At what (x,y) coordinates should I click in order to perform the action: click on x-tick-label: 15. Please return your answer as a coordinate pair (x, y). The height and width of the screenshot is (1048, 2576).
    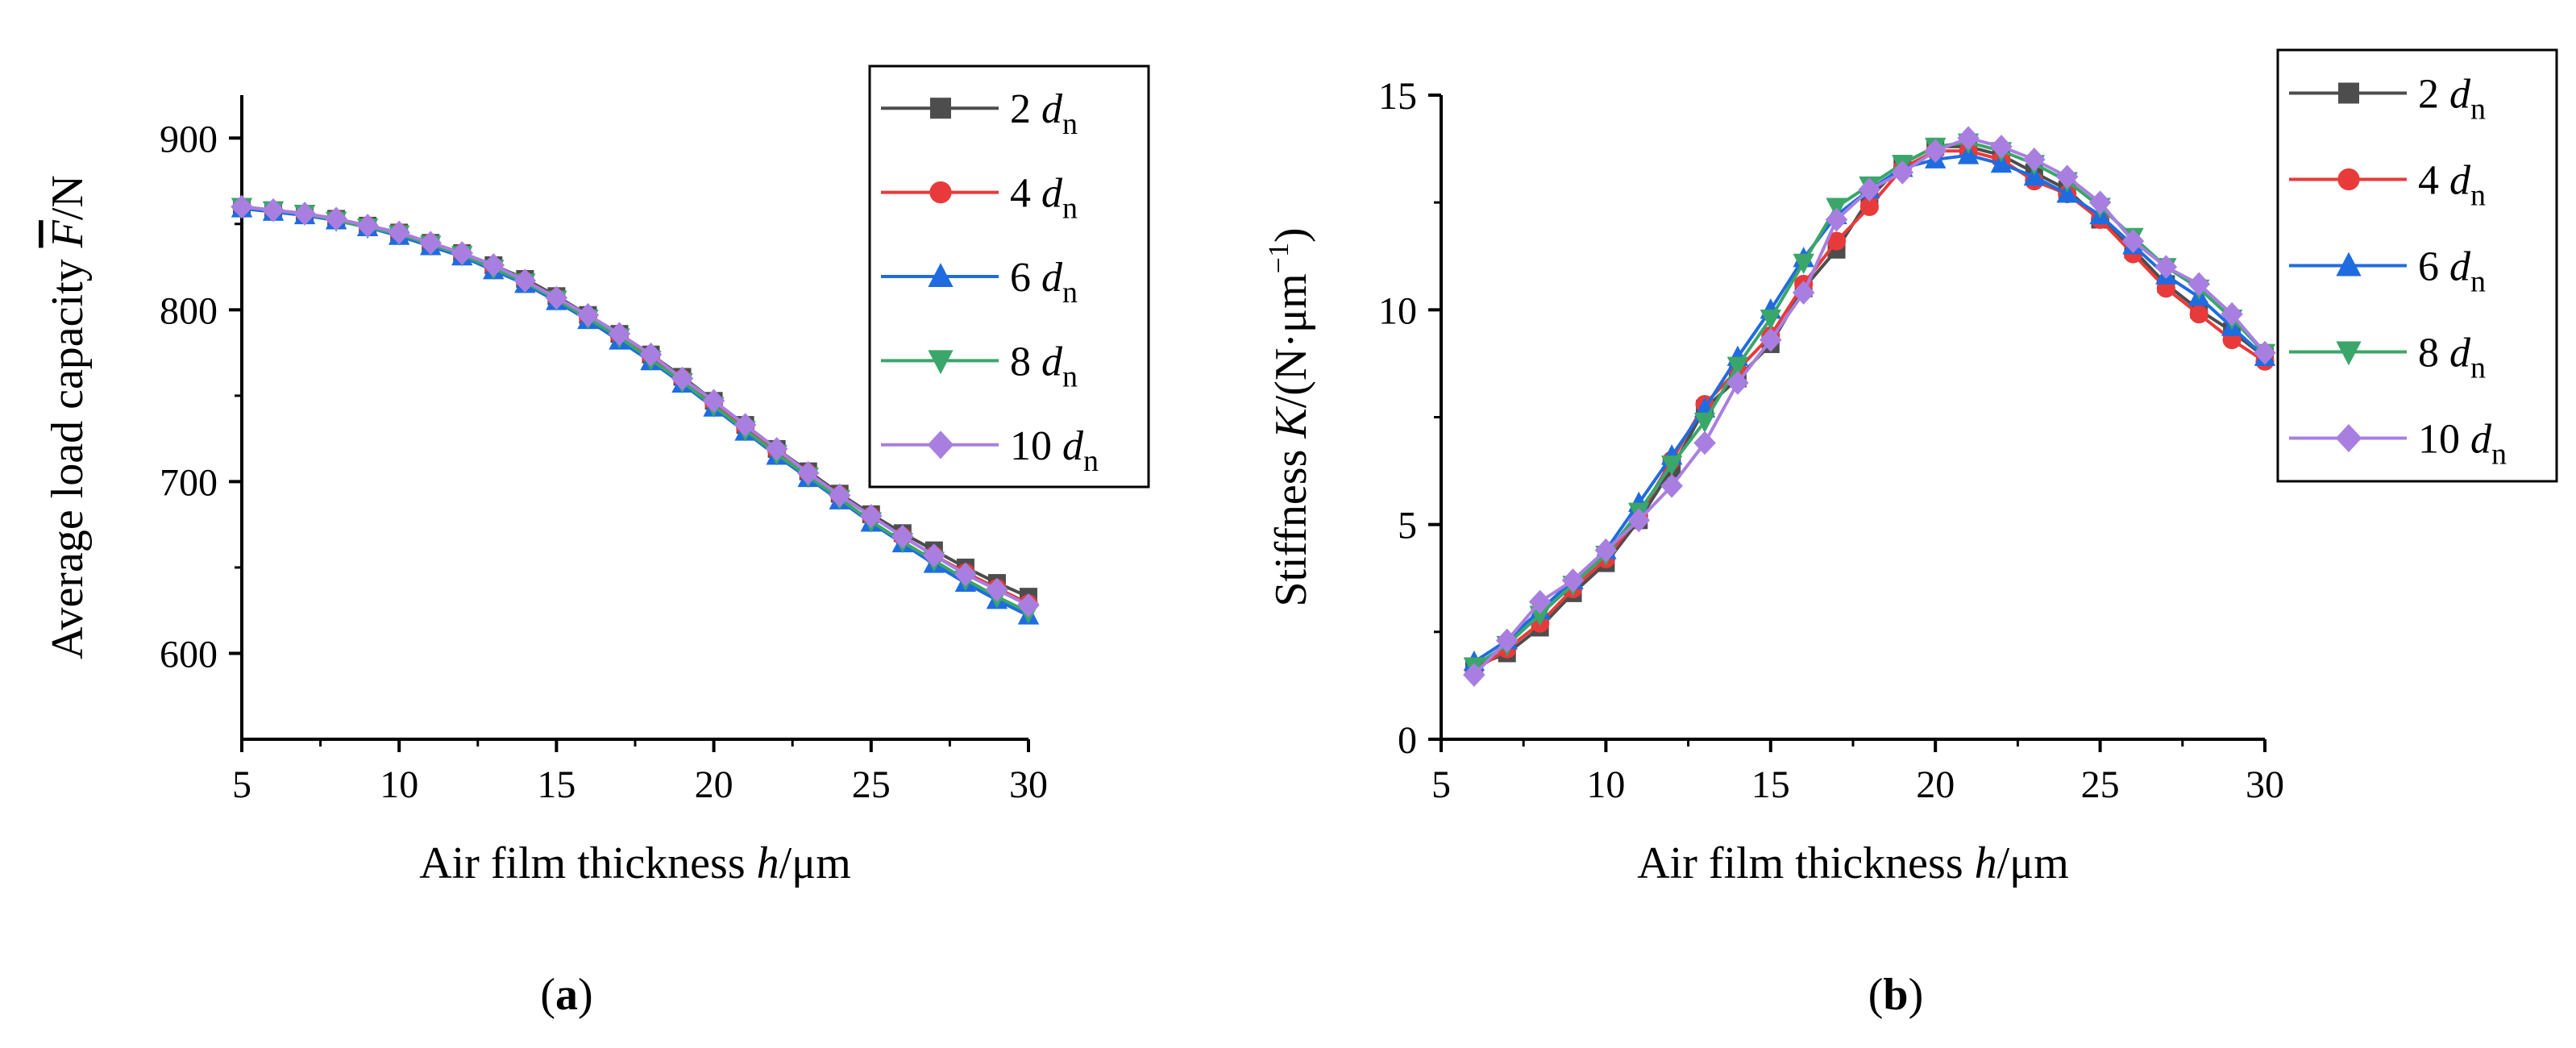
    Looking at the image, I should click on (556, 784).